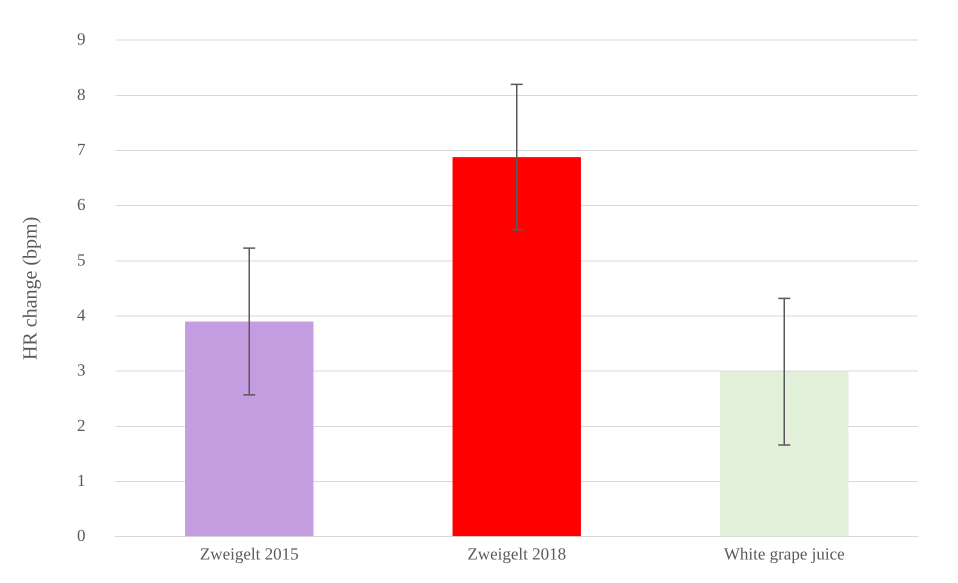 The image size is (958, 583). Describe the element at coordinates (249, 554) in the screenshot. I see `x-tick-label: Zweigelt 2015` at that location.